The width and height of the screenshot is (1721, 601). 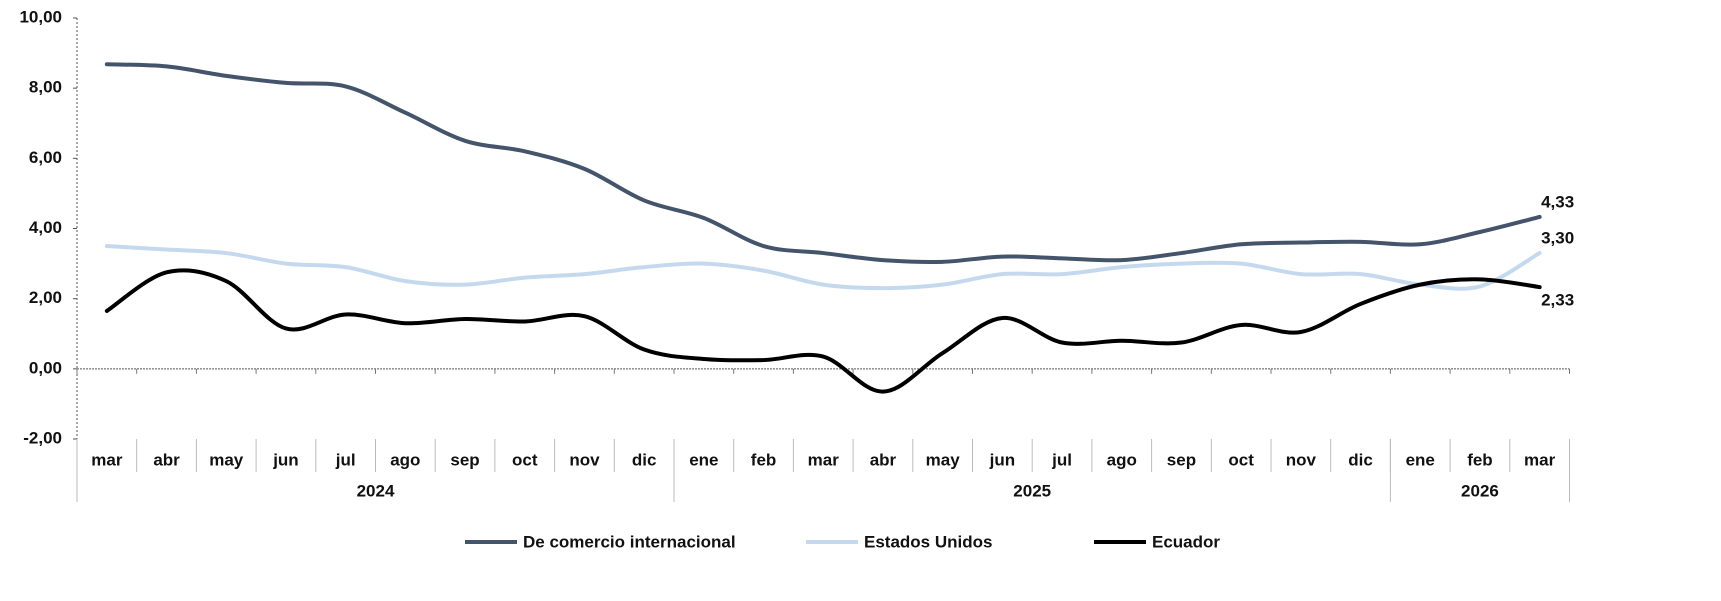 I want to click on data-label: 4,33, so click(x=1557, y=201).